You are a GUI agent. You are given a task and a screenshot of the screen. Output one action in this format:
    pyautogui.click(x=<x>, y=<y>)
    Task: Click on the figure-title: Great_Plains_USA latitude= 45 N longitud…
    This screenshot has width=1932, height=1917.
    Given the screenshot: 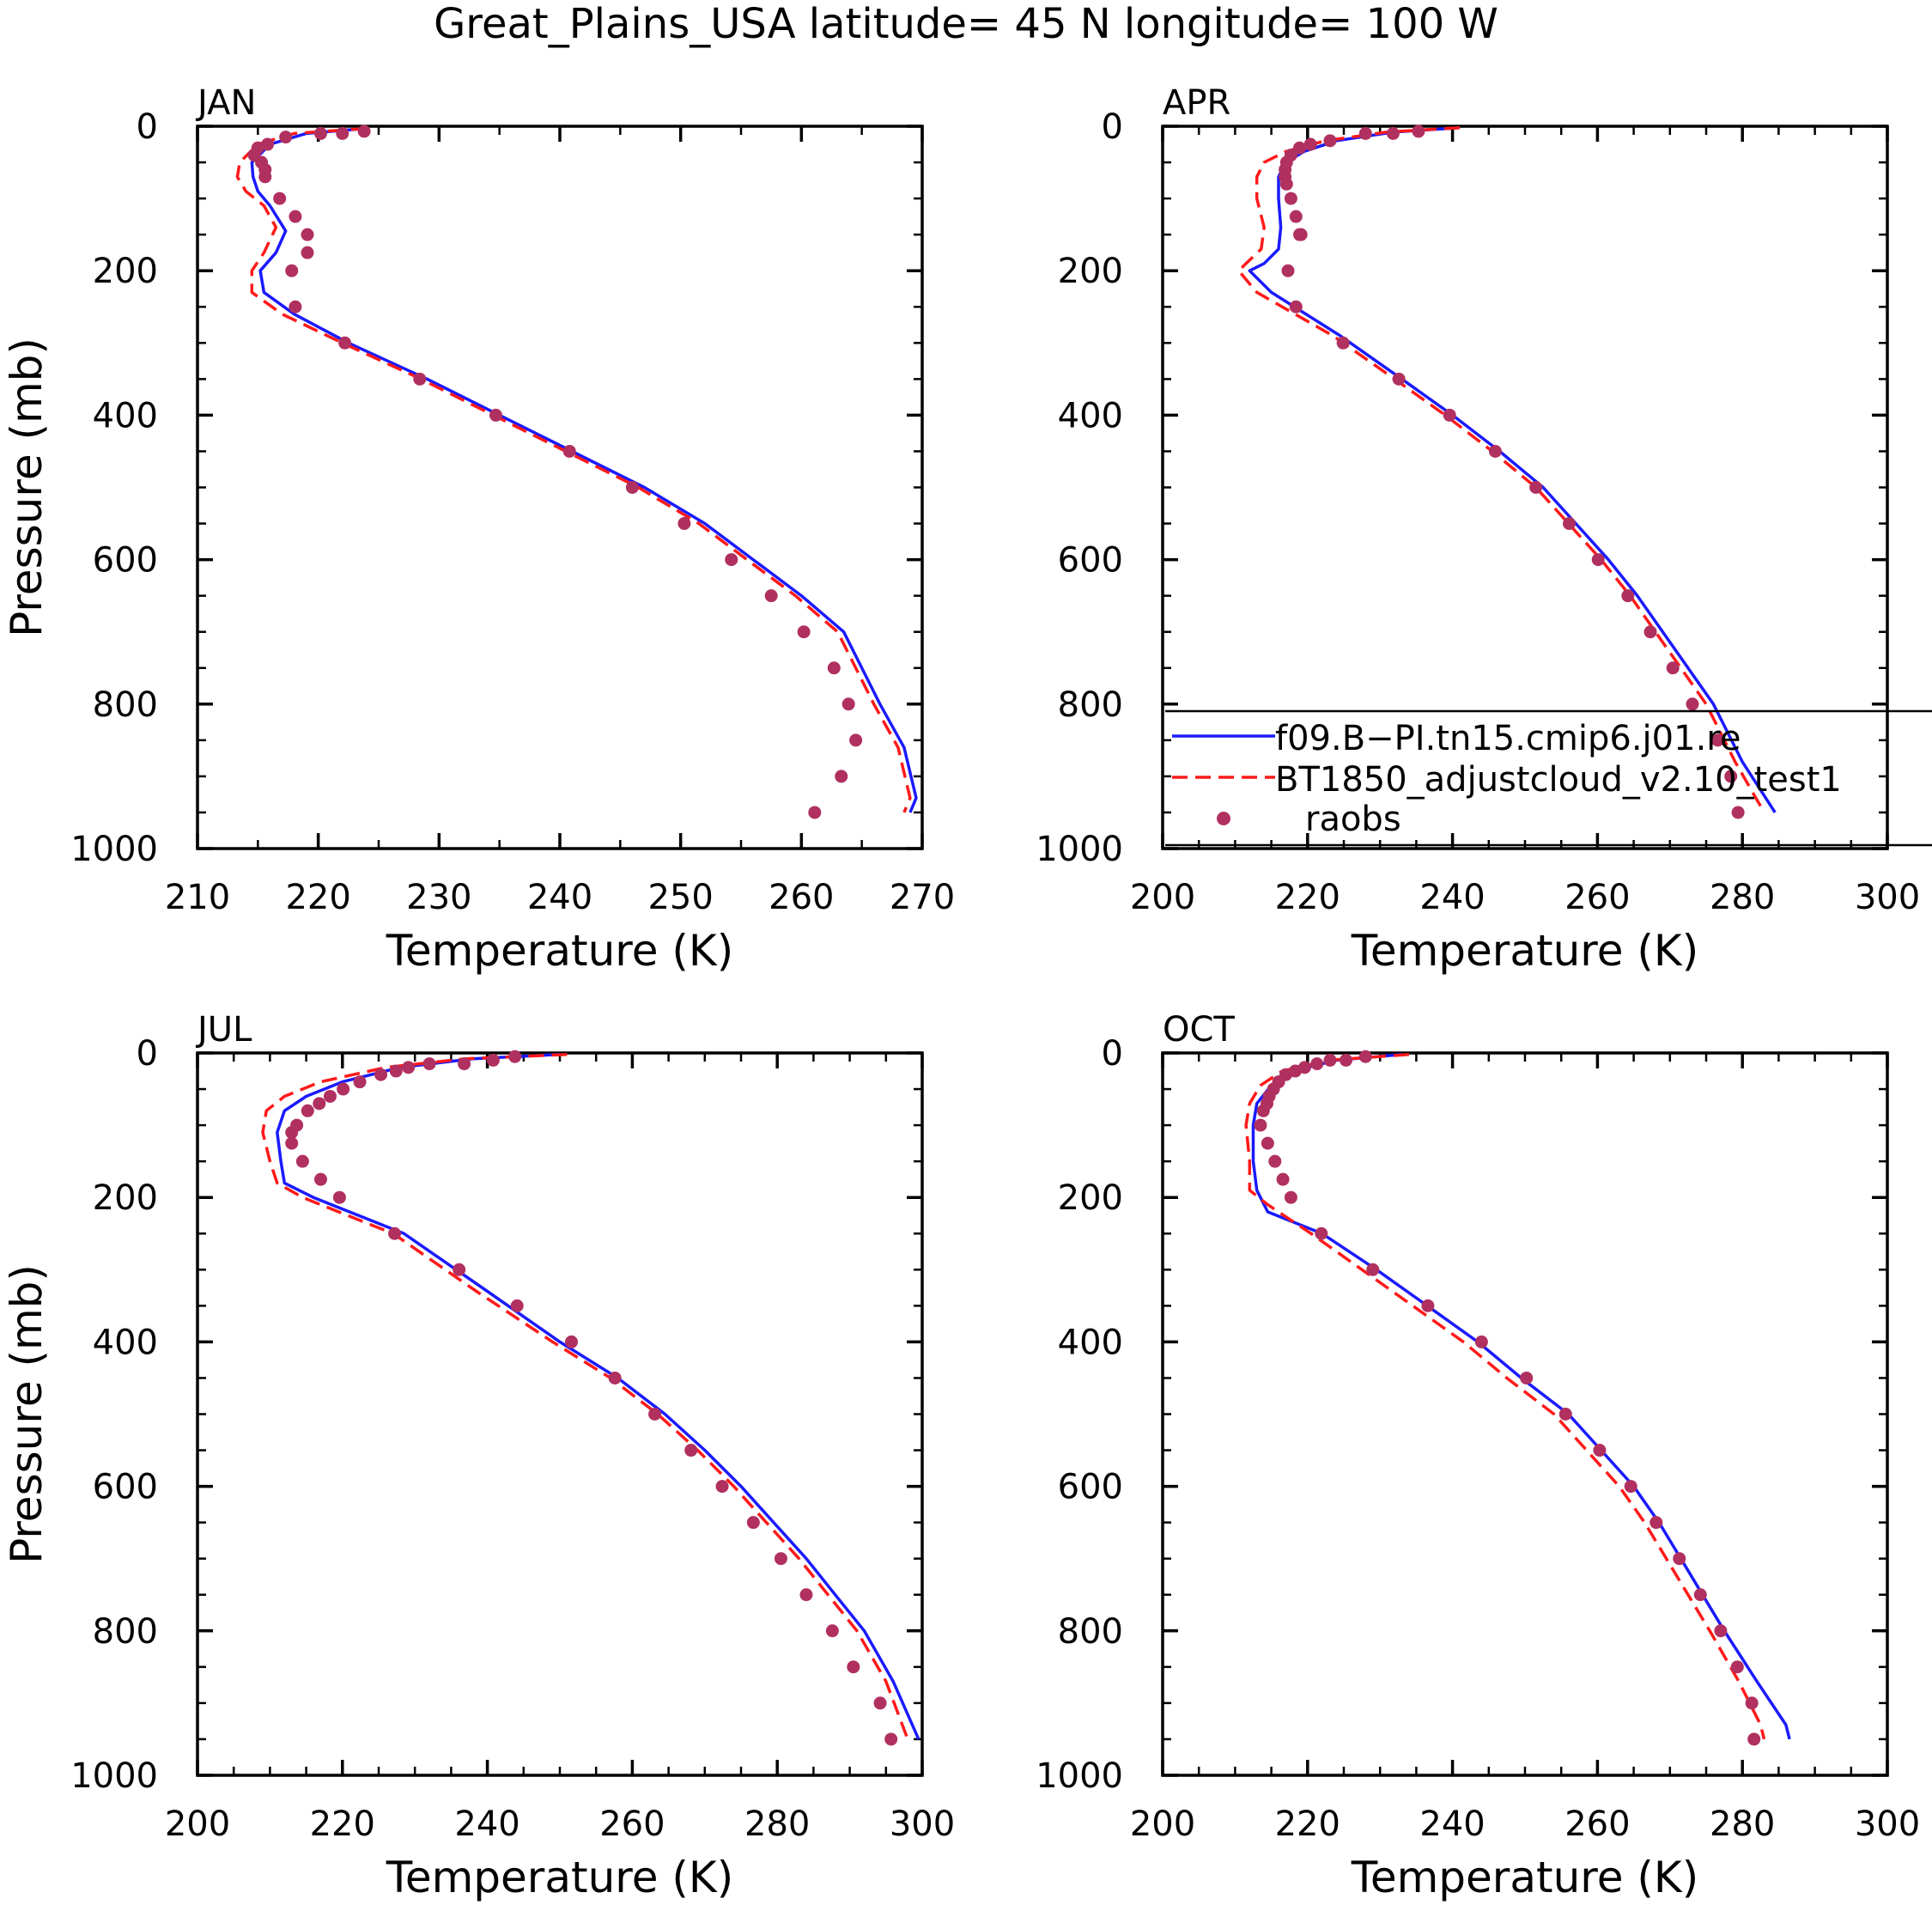 What is the action you would take?
    pyautogui.click(x=966, y=24)
    